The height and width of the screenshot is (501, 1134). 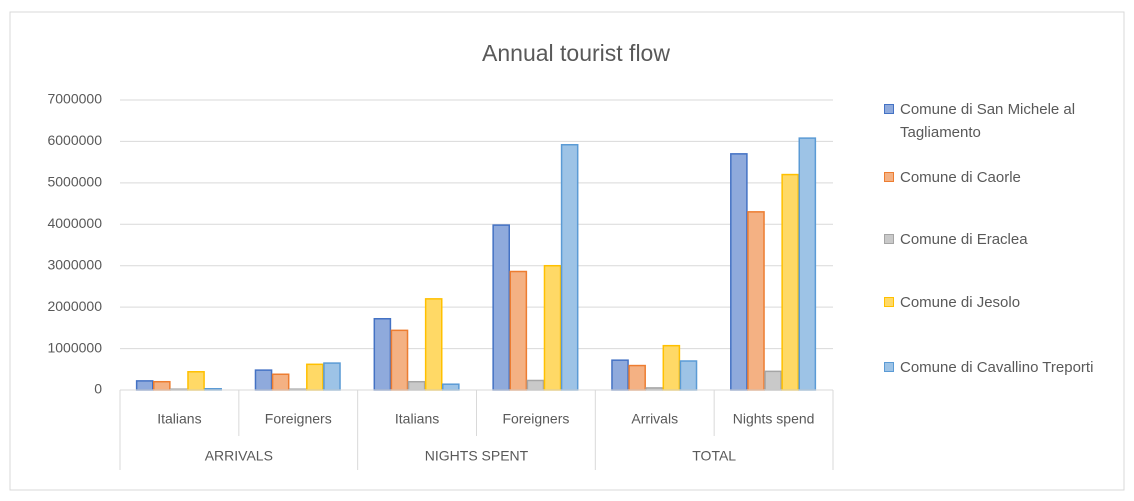 What do you see at coordinates (774, 419) in the screenshot?
I see `x-tick-label: Nights spend` at bounding box center [774, 419].